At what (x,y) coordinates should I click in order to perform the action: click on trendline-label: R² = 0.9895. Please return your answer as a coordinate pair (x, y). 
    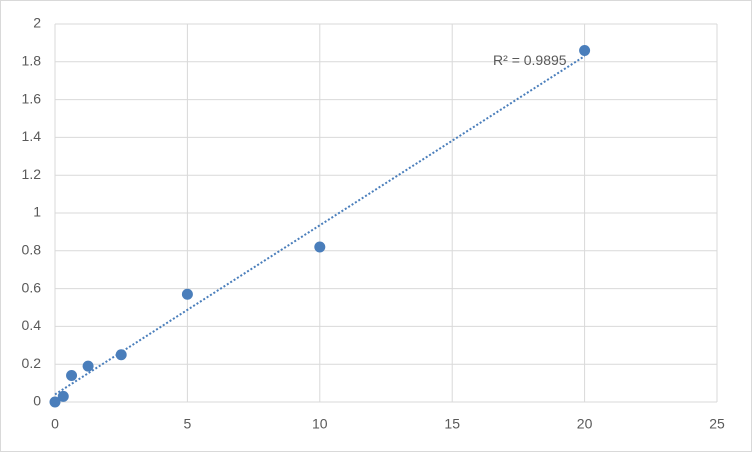
    Looking at the image, I should click on (530, 60).